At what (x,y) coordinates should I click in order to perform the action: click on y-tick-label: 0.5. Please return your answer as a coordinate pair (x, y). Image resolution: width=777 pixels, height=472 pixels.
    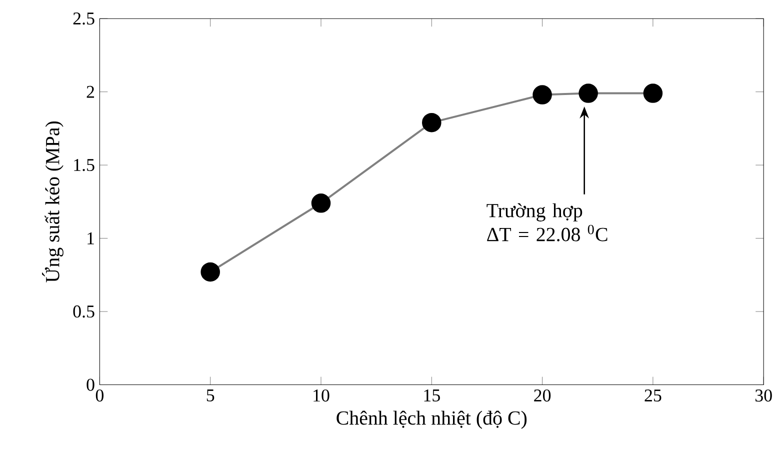
    Looking at the image, I should click on (83, 312).